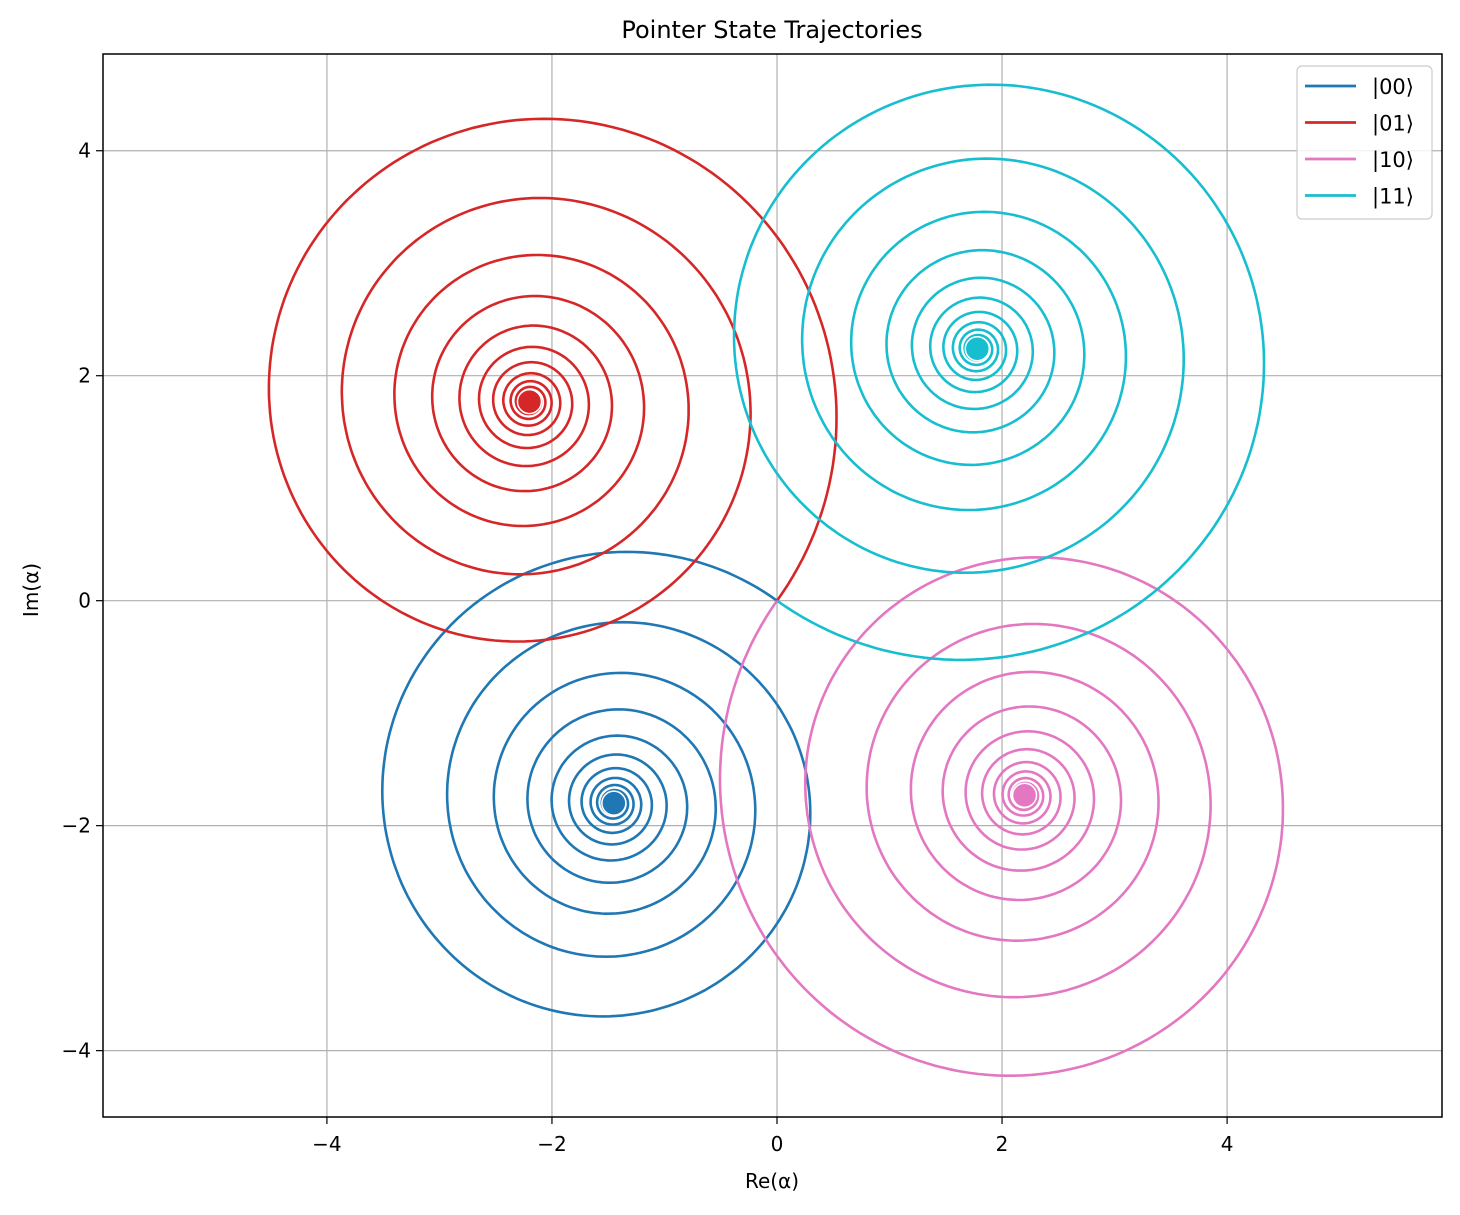 This screenshot has width=1460, height=1215. Describe the element at coordinates (772, 1181) in the screenshot. I see `x-axis-label: Re(α)` at that location.